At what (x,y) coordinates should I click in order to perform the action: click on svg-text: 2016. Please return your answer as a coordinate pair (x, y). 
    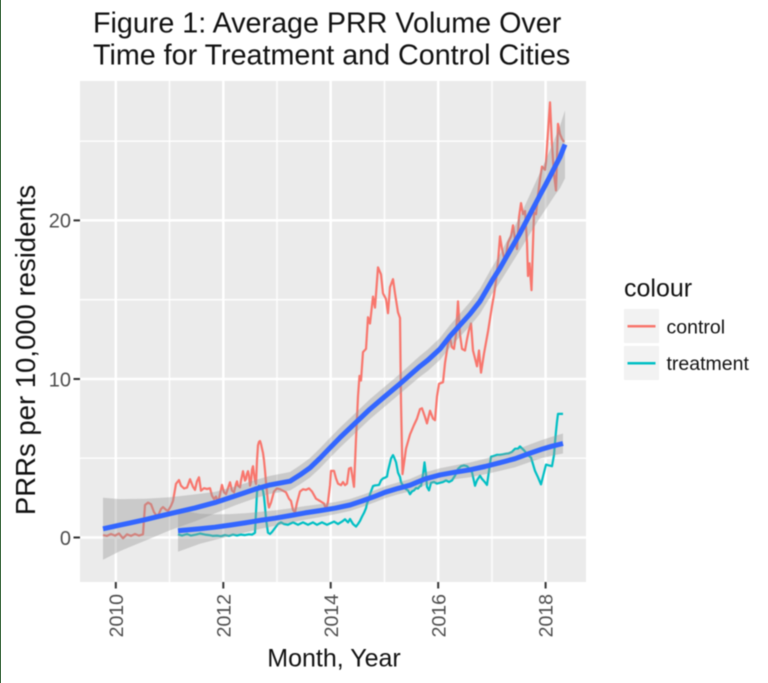
    Looking at the image, I should click on (439, 615).